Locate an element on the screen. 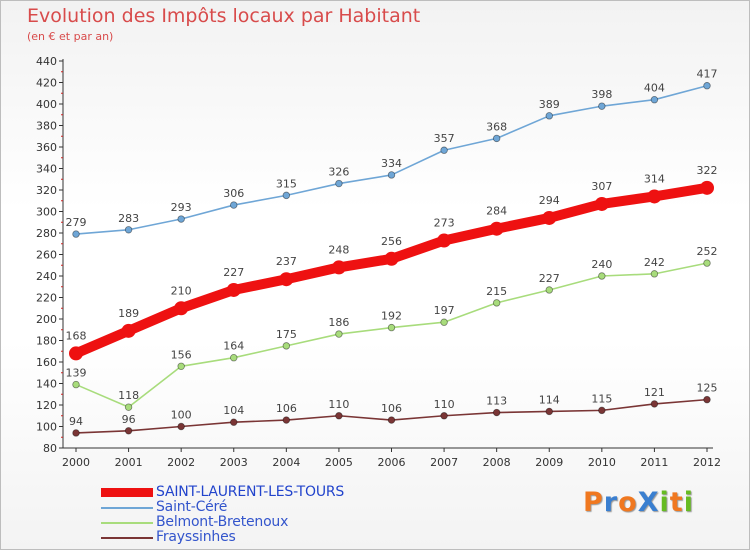 The height and width of the screenshot is (550, 750). data-label: 398 is located at coordinates (601, 94).